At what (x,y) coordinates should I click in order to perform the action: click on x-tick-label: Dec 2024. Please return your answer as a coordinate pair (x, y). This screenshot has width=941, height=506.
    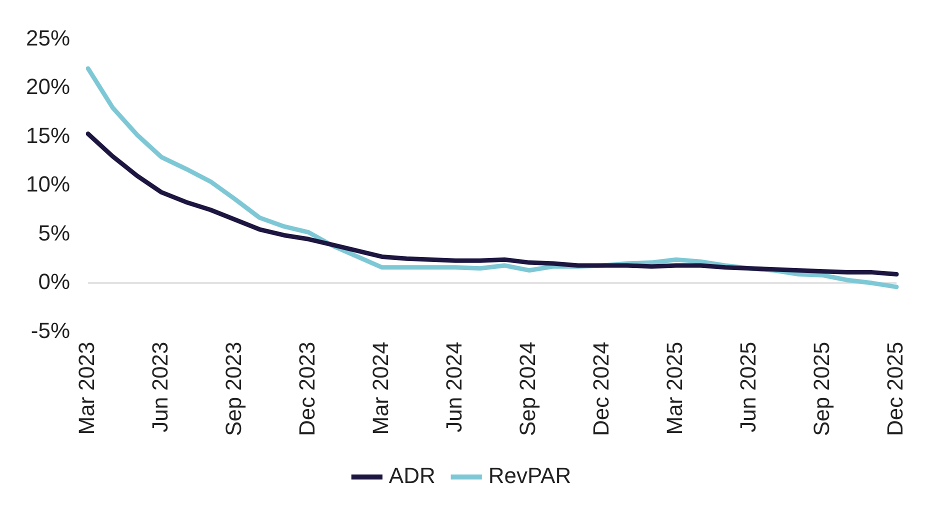
    Looking at the image, I should click on (601, 389).